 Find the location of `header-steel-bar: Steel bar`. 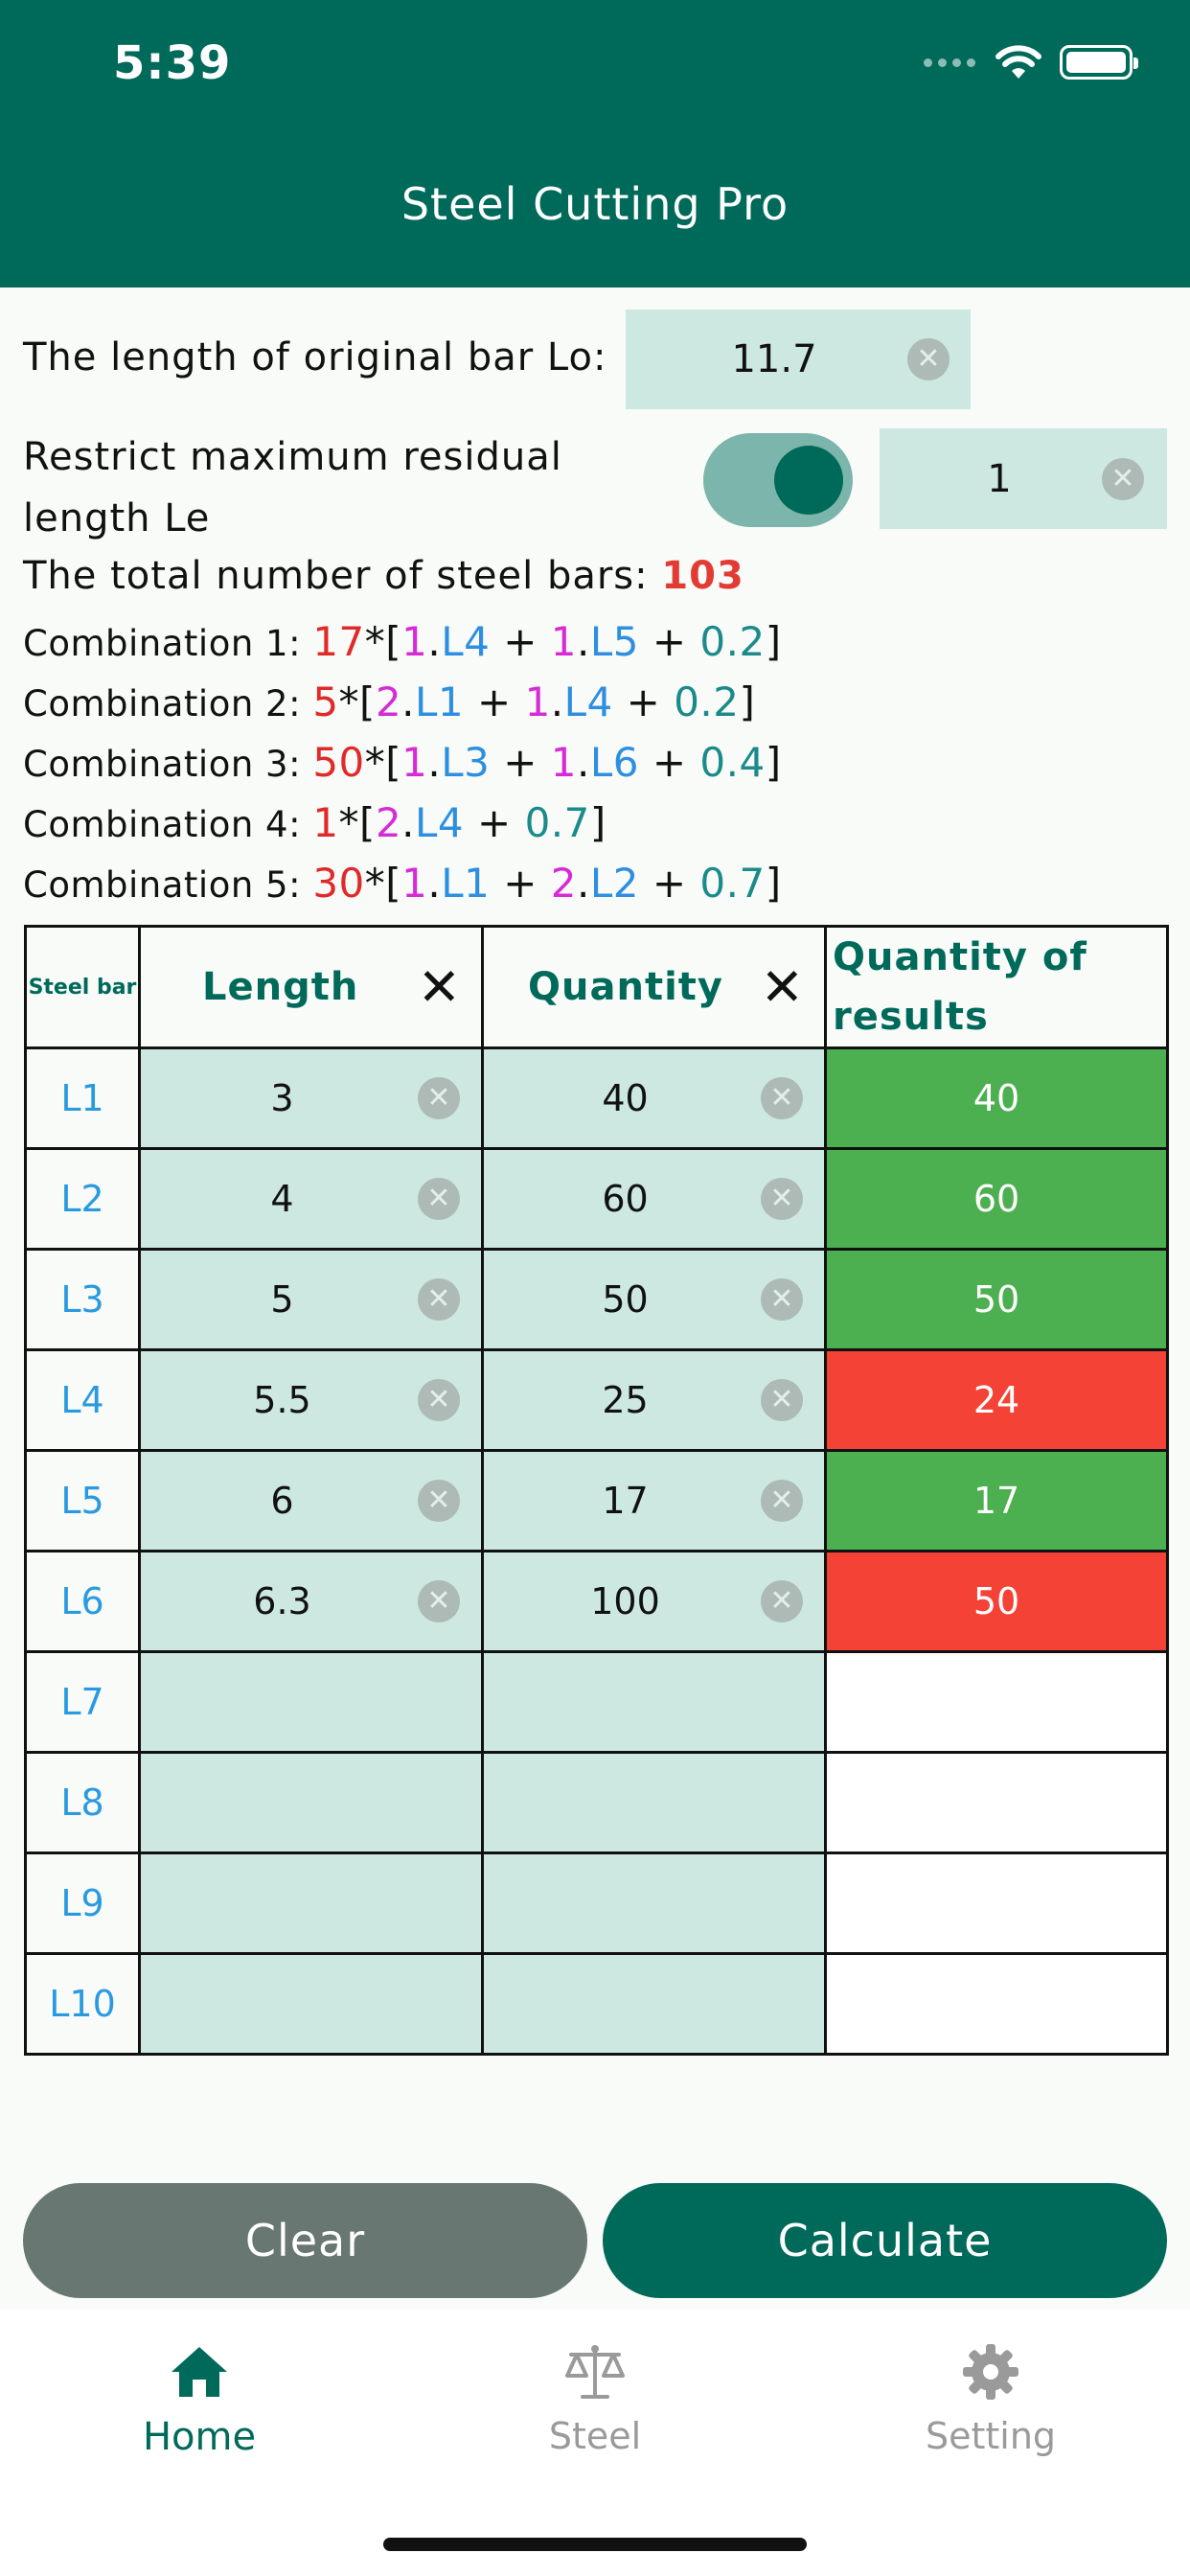

header-steel-bar: Steel bar is located at coordinates (83, 987).